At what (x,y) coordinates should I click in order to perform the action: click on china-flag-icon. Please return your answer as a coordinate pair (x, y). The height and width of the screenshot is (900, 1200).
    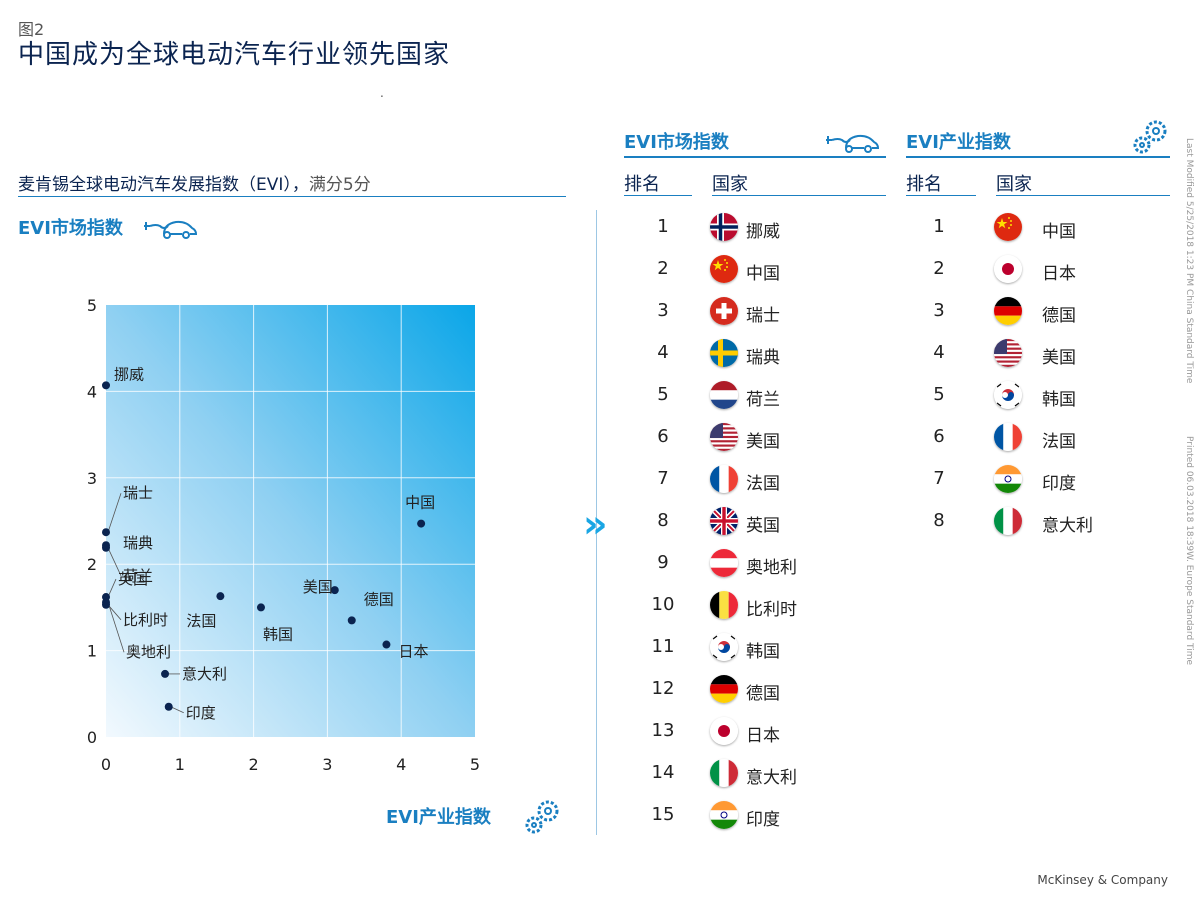
    Looking at the image, I should click on (1008, 227).